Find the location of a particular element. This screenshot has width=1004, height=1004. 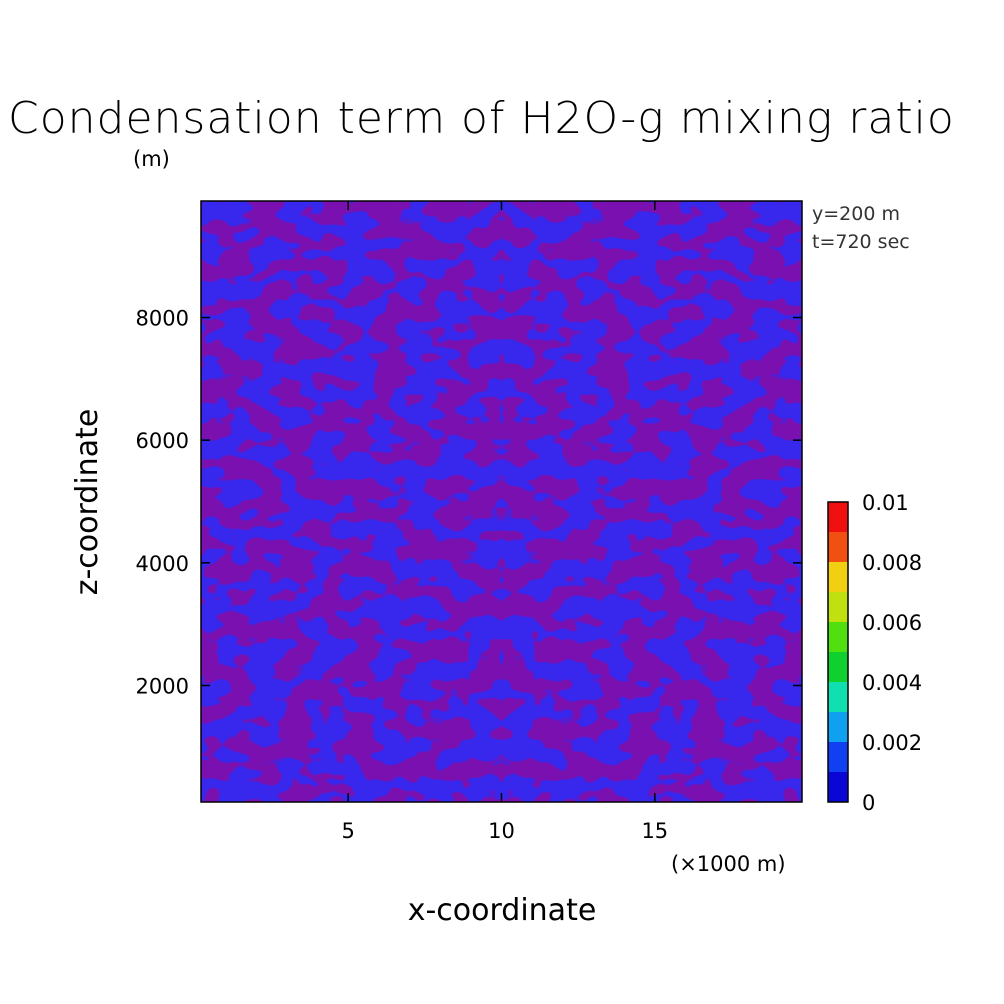

colorbar-tick-label: 0.006 is located at coordinates (892, 623).